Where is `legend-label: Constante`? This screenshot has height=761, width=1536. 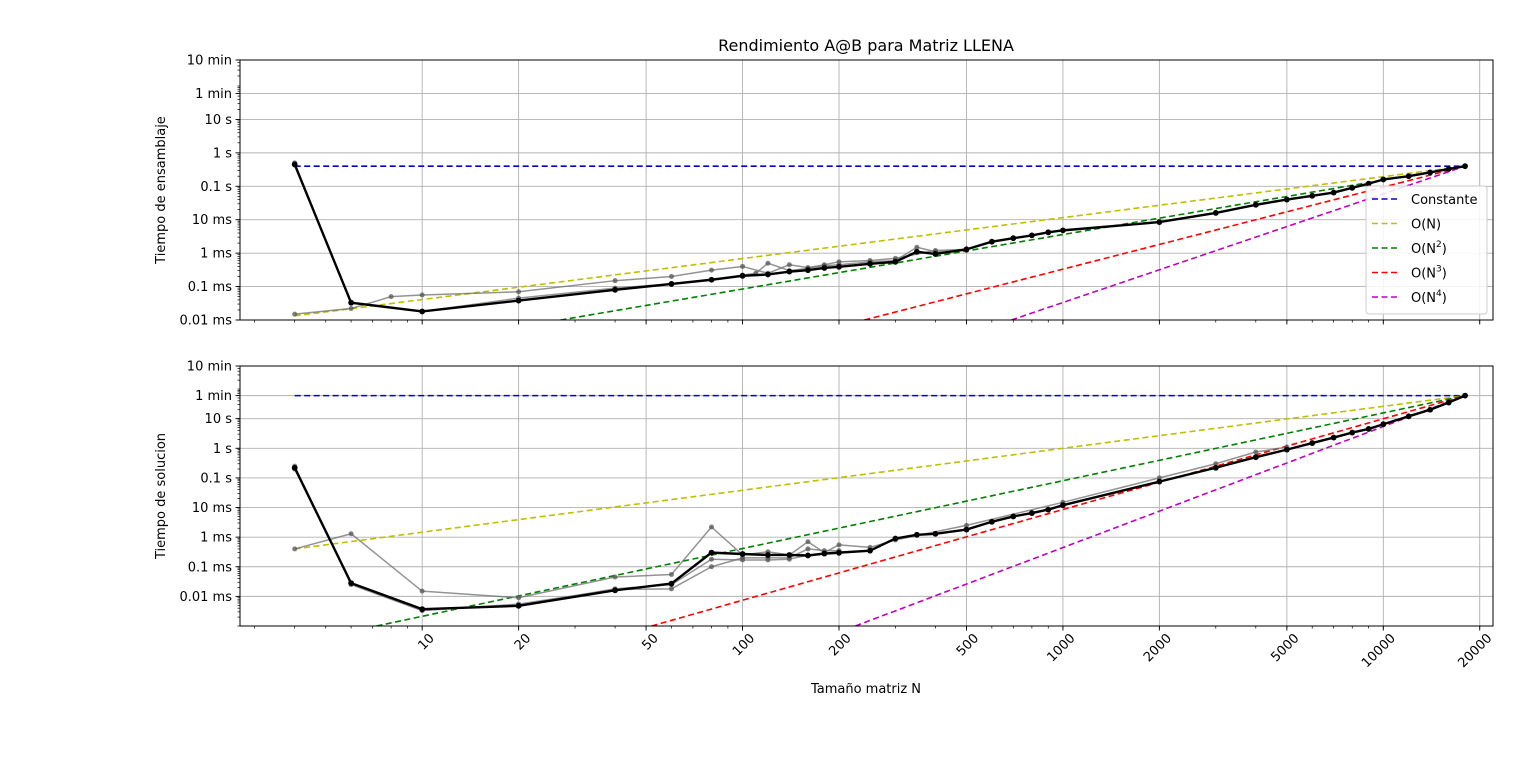
legend-label: Constante is located at coordinates (1444, 200).